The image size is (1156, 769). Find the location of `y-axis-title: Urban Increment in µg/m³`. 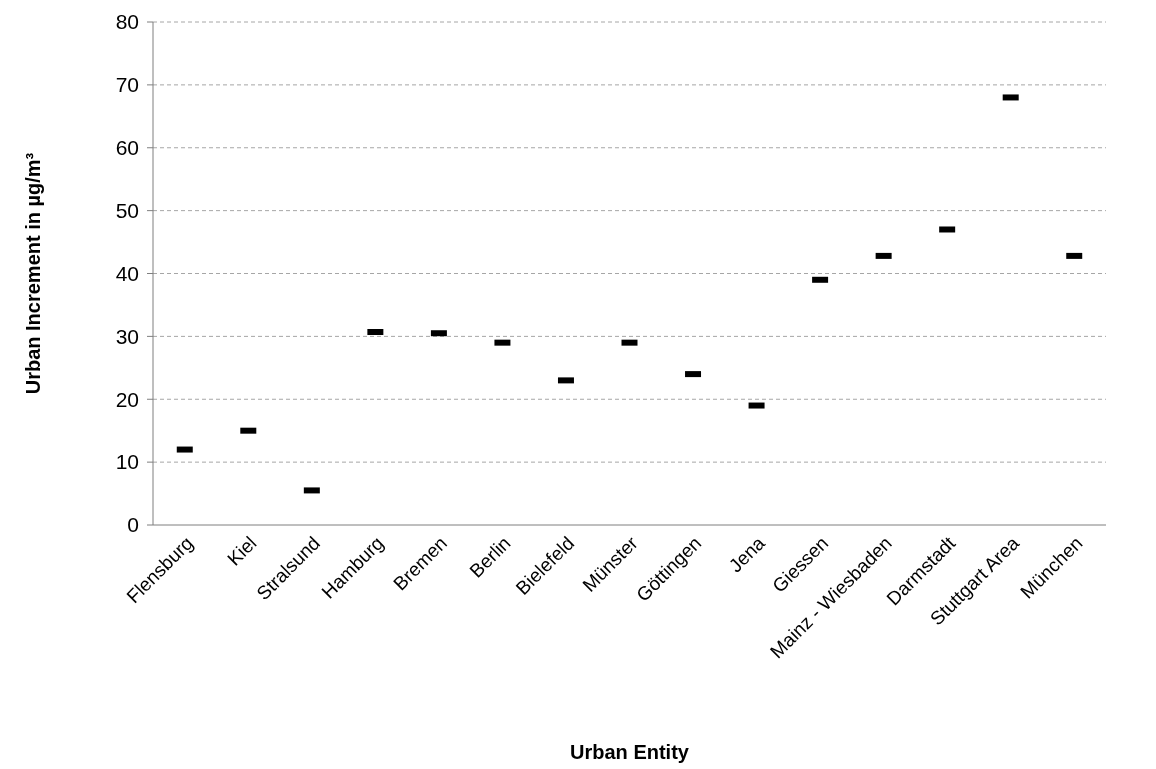

y-axis-title: Urban Increment in µg/m³ is located at coordinates (33, 273).